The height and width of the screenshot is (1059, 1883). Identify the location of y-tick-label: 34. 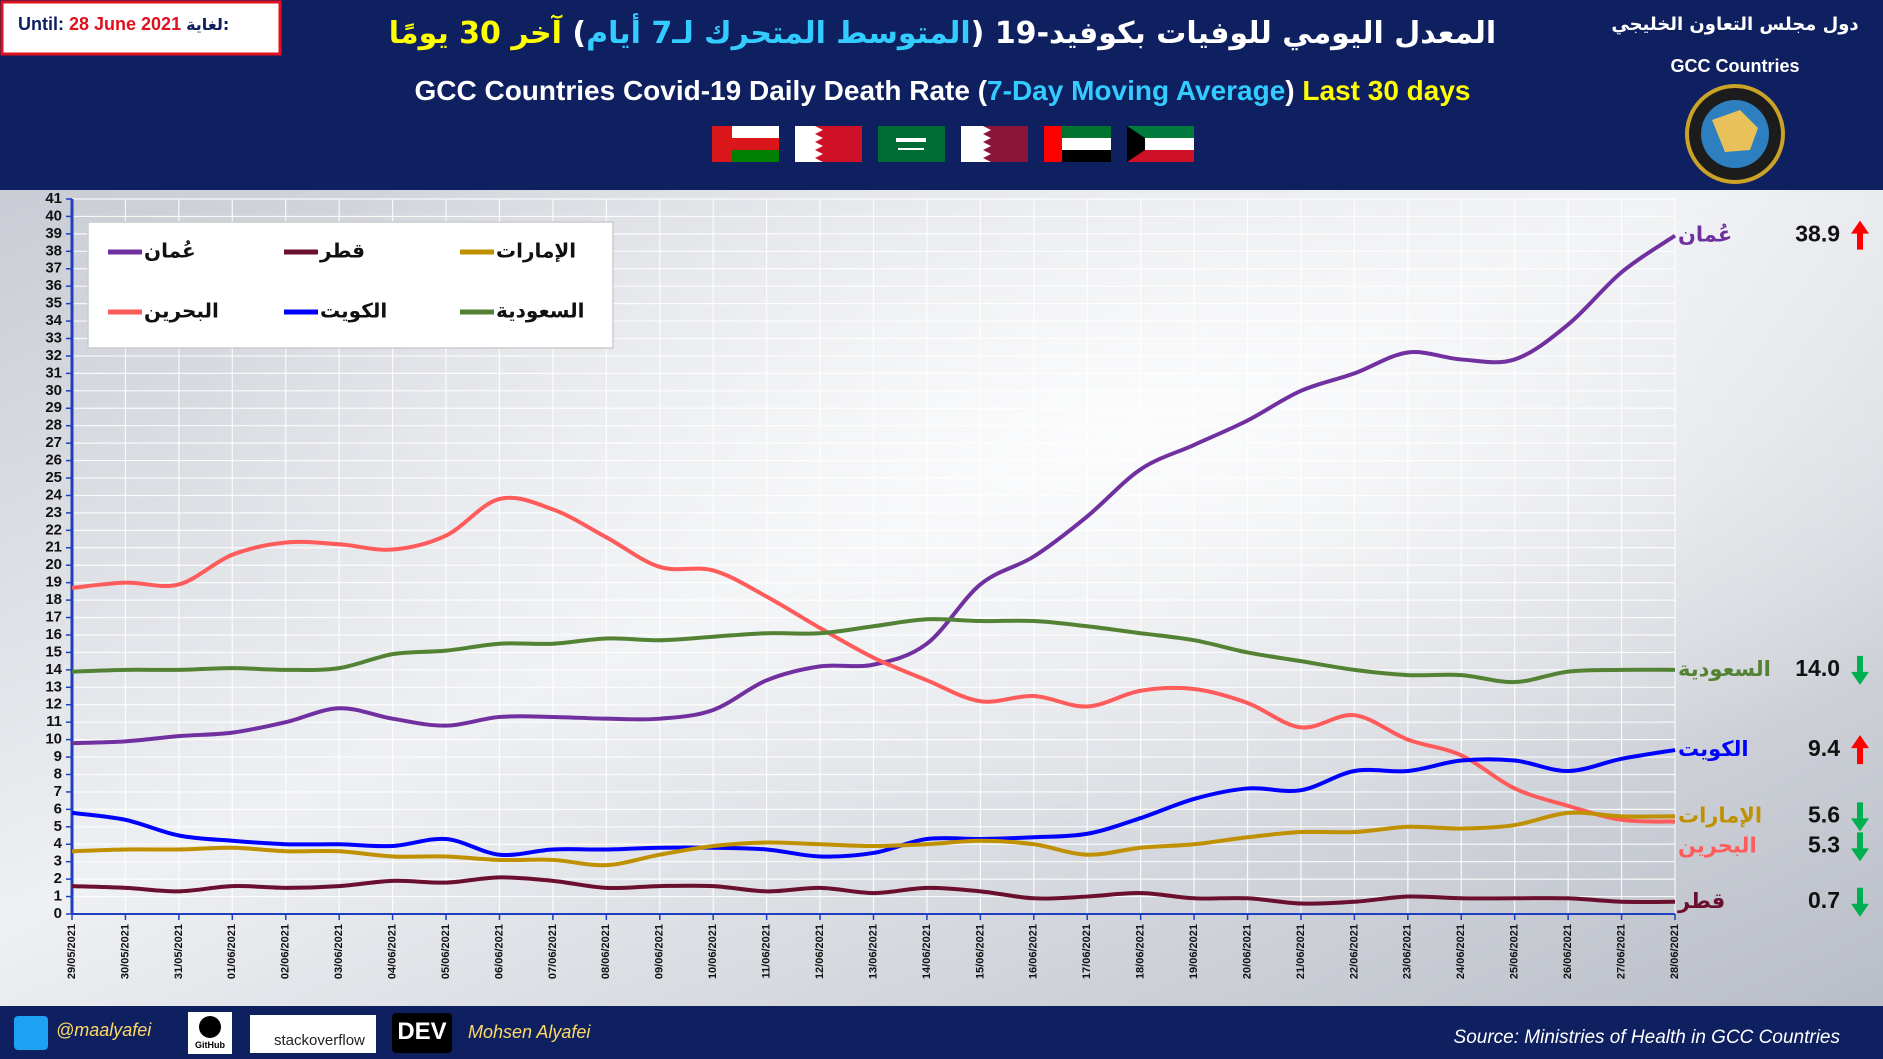
(53, 320).